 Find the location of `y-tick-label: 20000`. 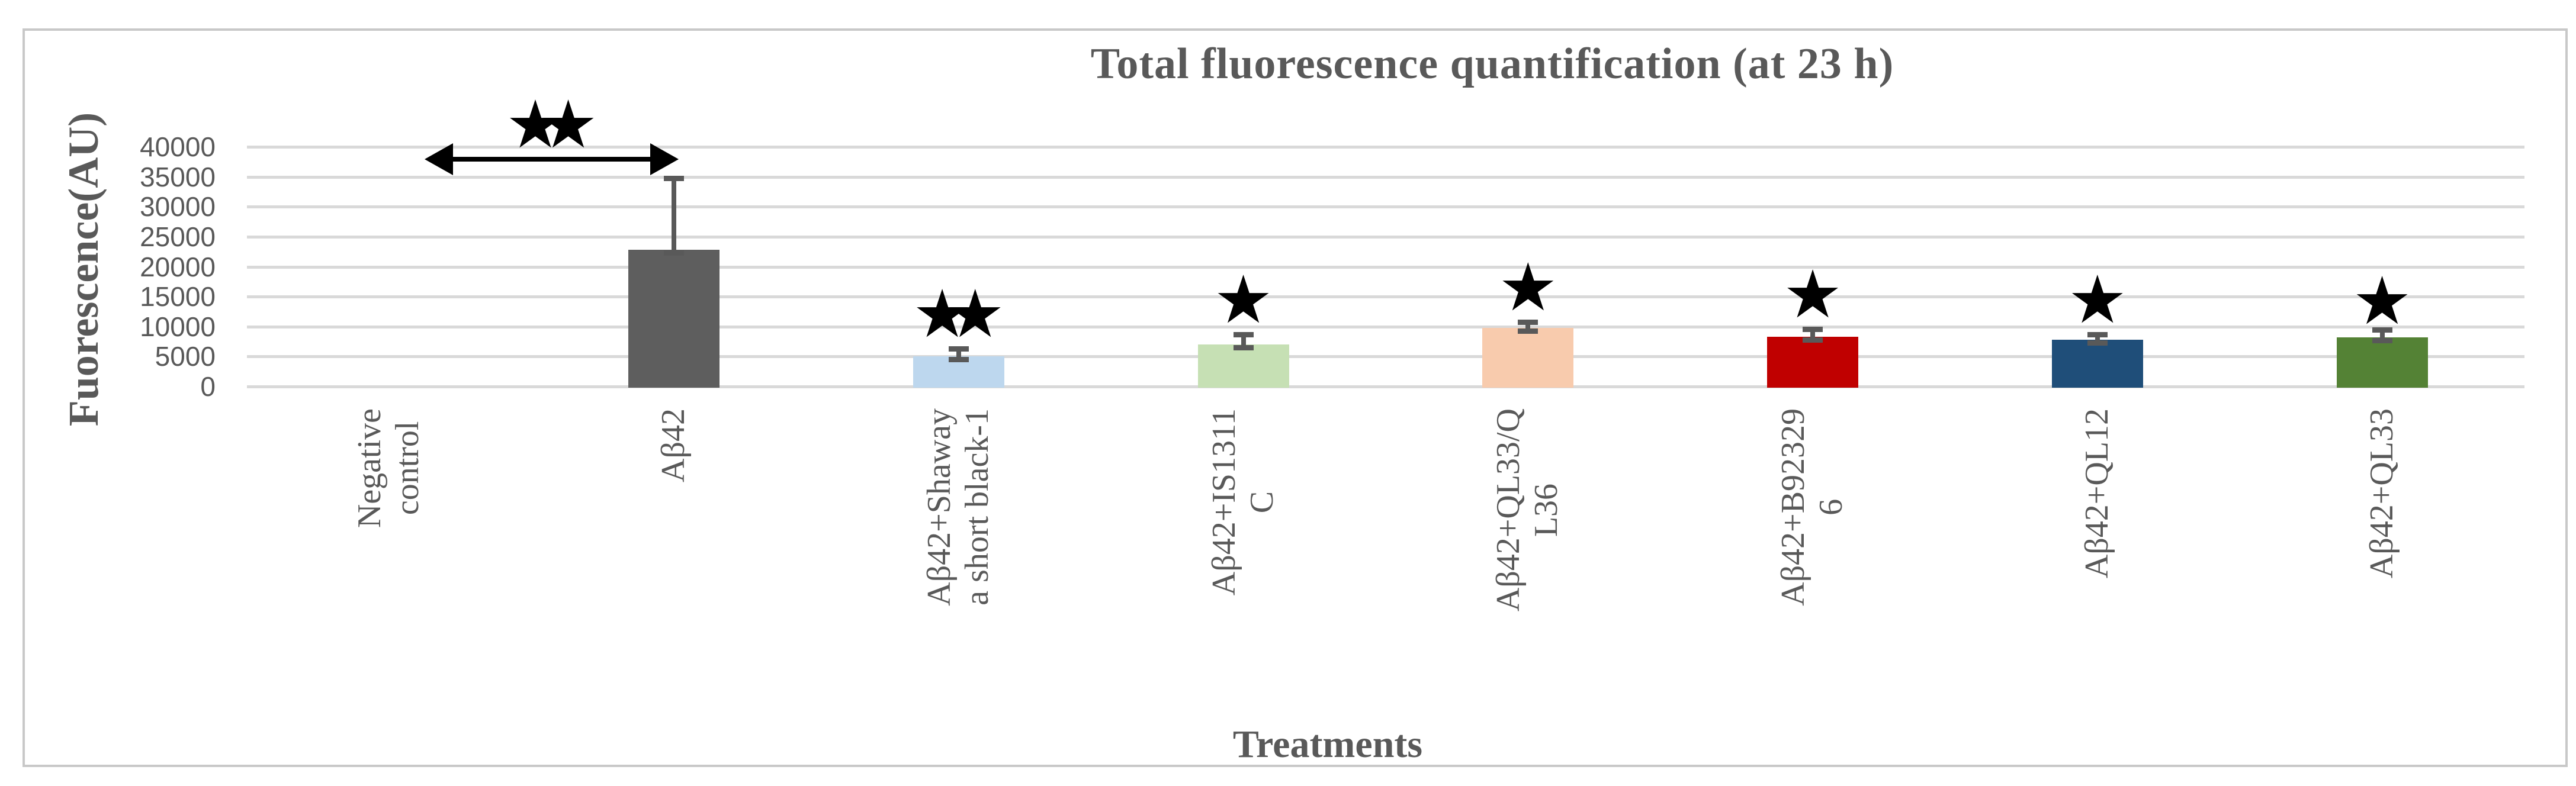

y-tick-label: 20000 is located at coordinates (178, 266).